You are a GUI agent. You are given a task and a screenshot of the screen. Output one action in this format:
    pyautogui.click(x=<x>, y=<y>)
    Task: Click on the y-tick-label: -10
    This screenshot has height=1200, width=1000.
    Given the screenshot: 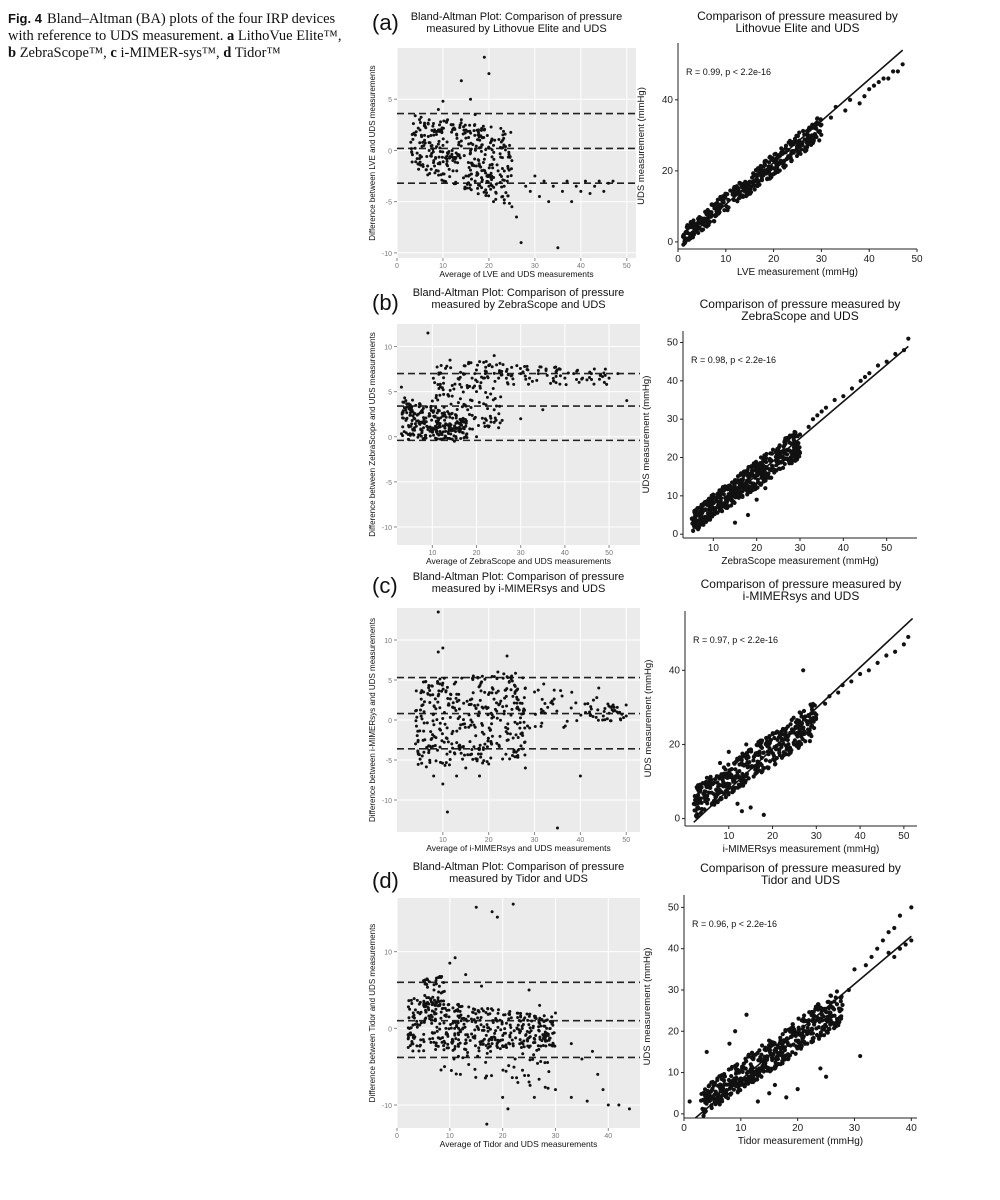 What is the action you would take?
    pyautogui.click(x=387, y=528)
    